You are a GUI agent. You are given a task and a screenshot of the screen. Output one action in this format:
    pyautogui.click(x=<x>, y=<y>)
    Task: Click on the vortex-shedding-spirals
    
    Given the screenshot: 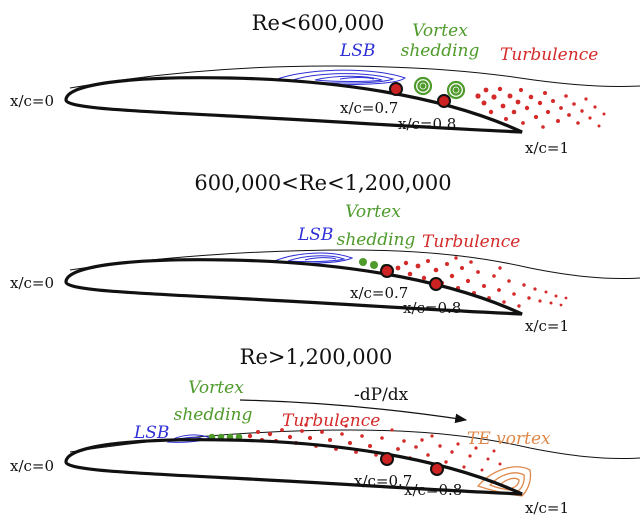 What is the action you would take?
    pyautogui.click(x=439, y=88)
    